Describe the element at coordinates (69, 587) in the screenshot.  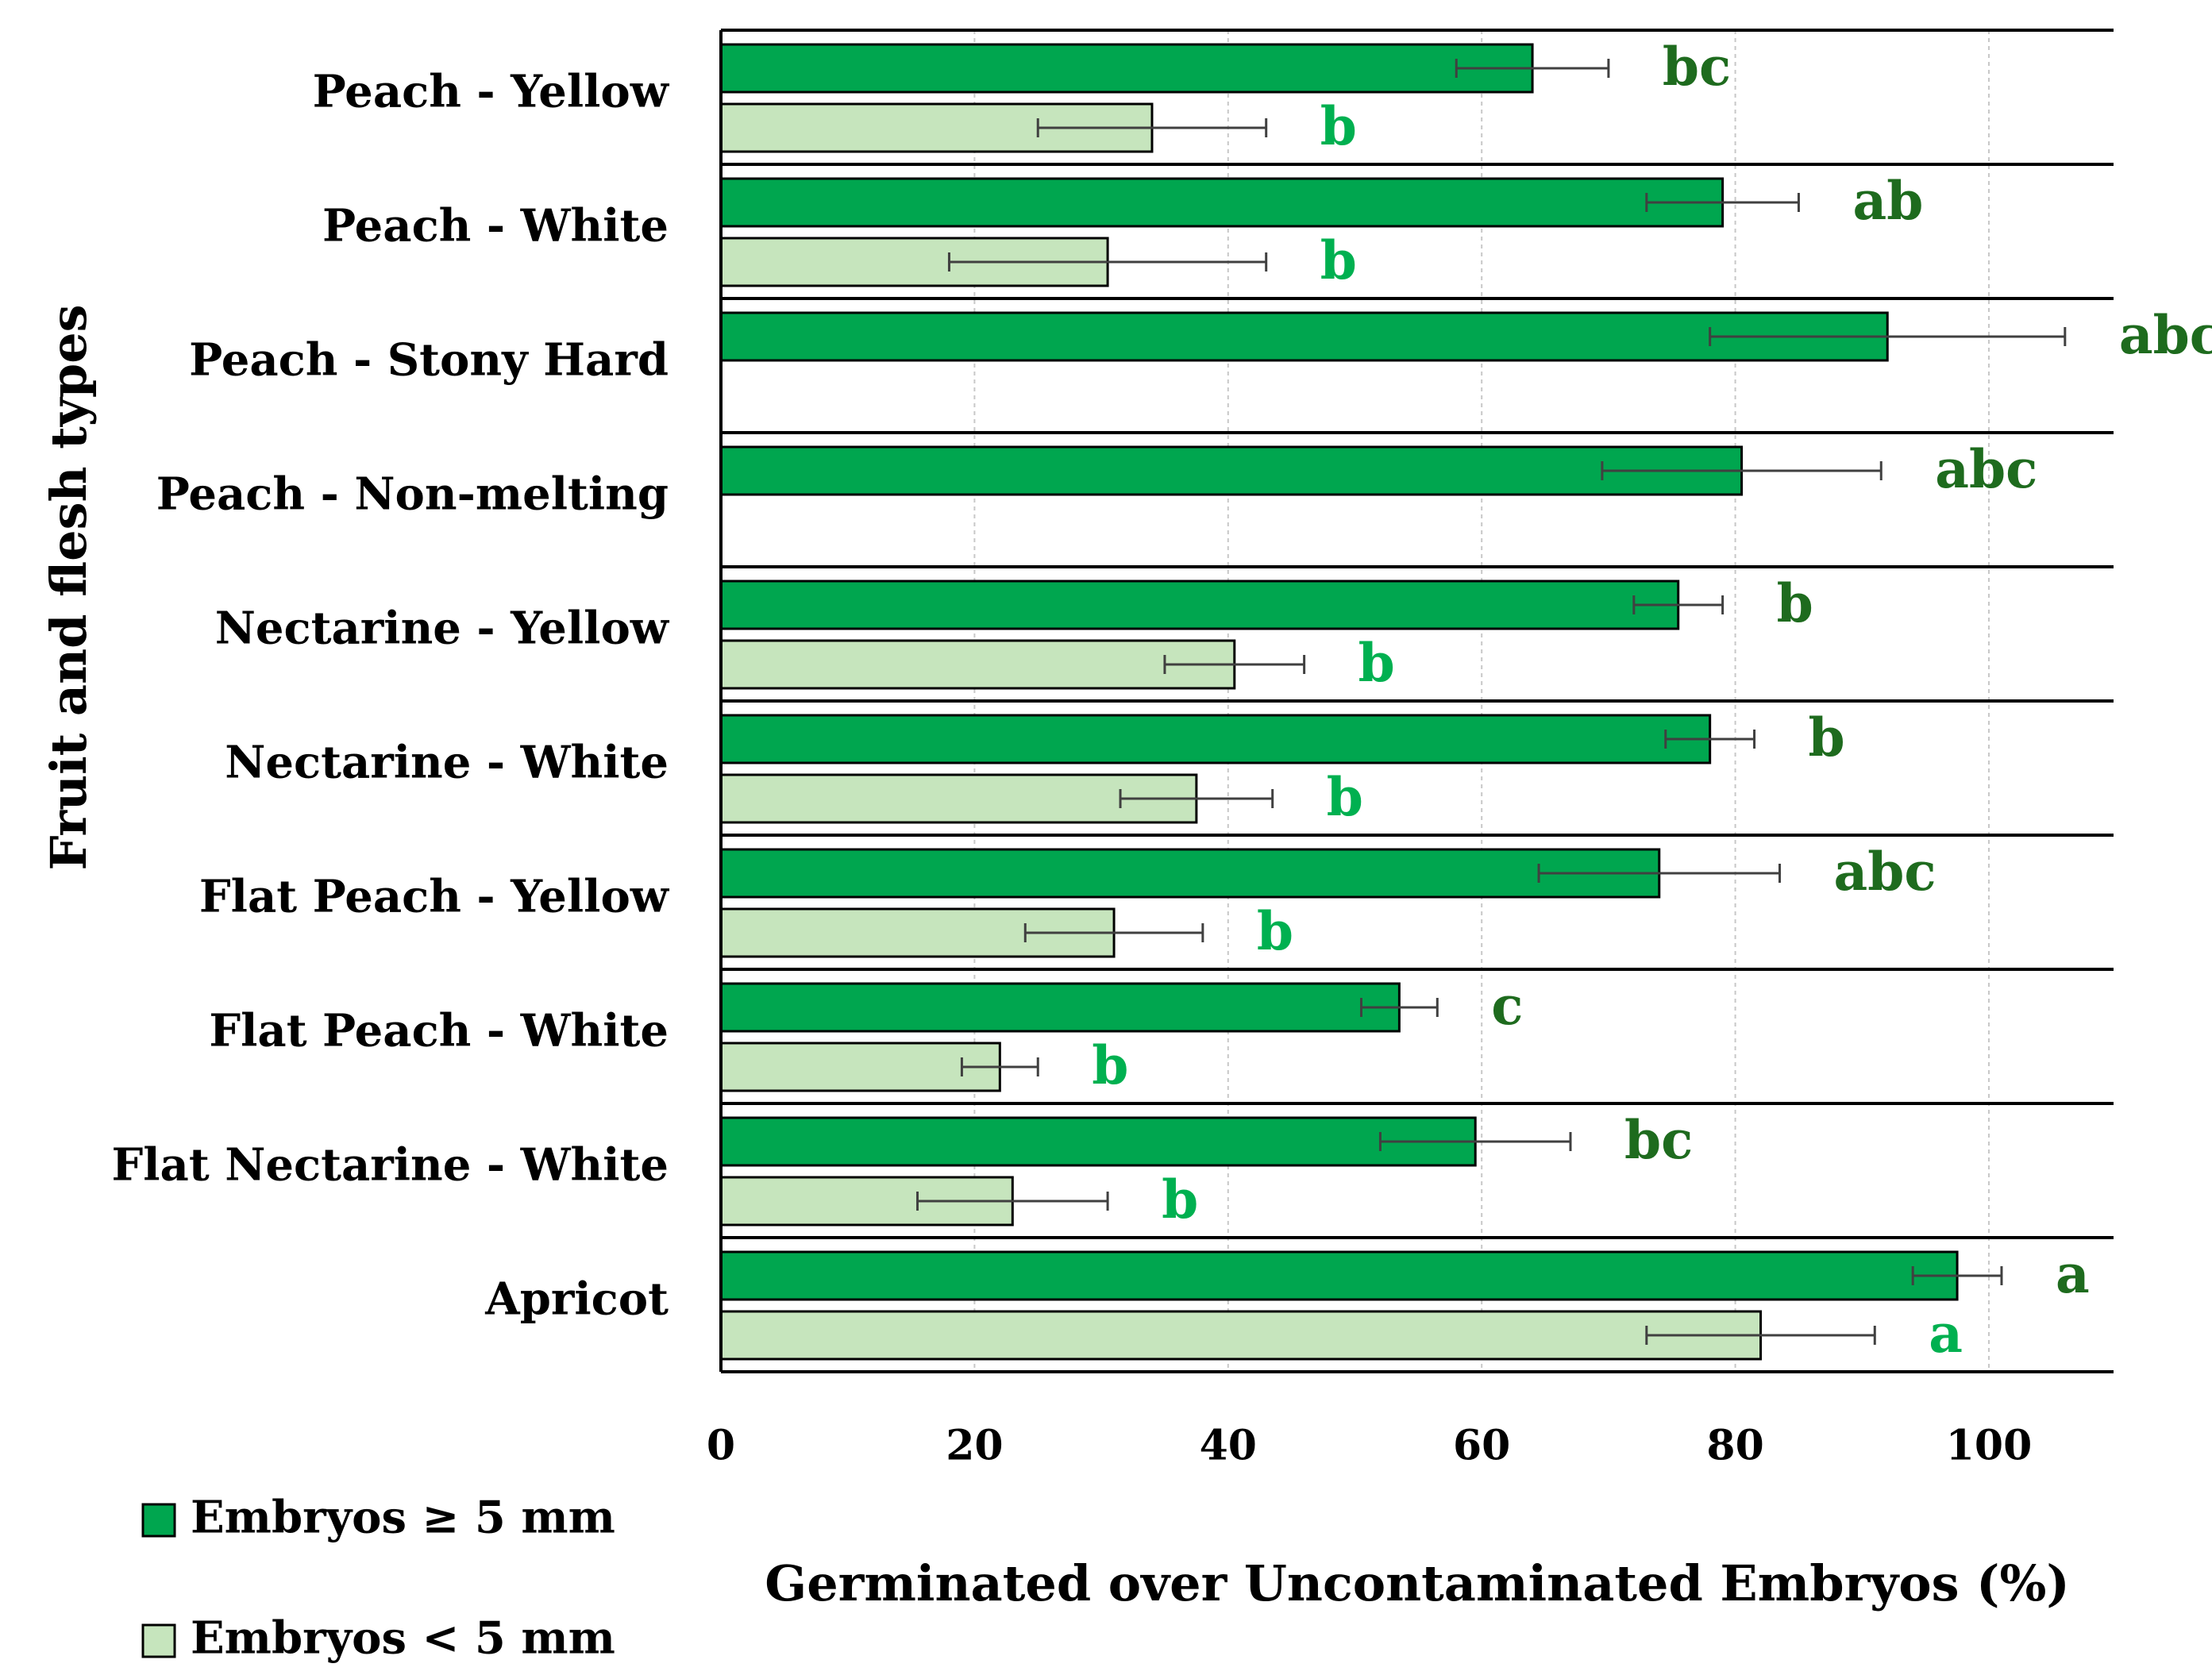
I see `y-axis-title: Fruit and flesh types` at that location.